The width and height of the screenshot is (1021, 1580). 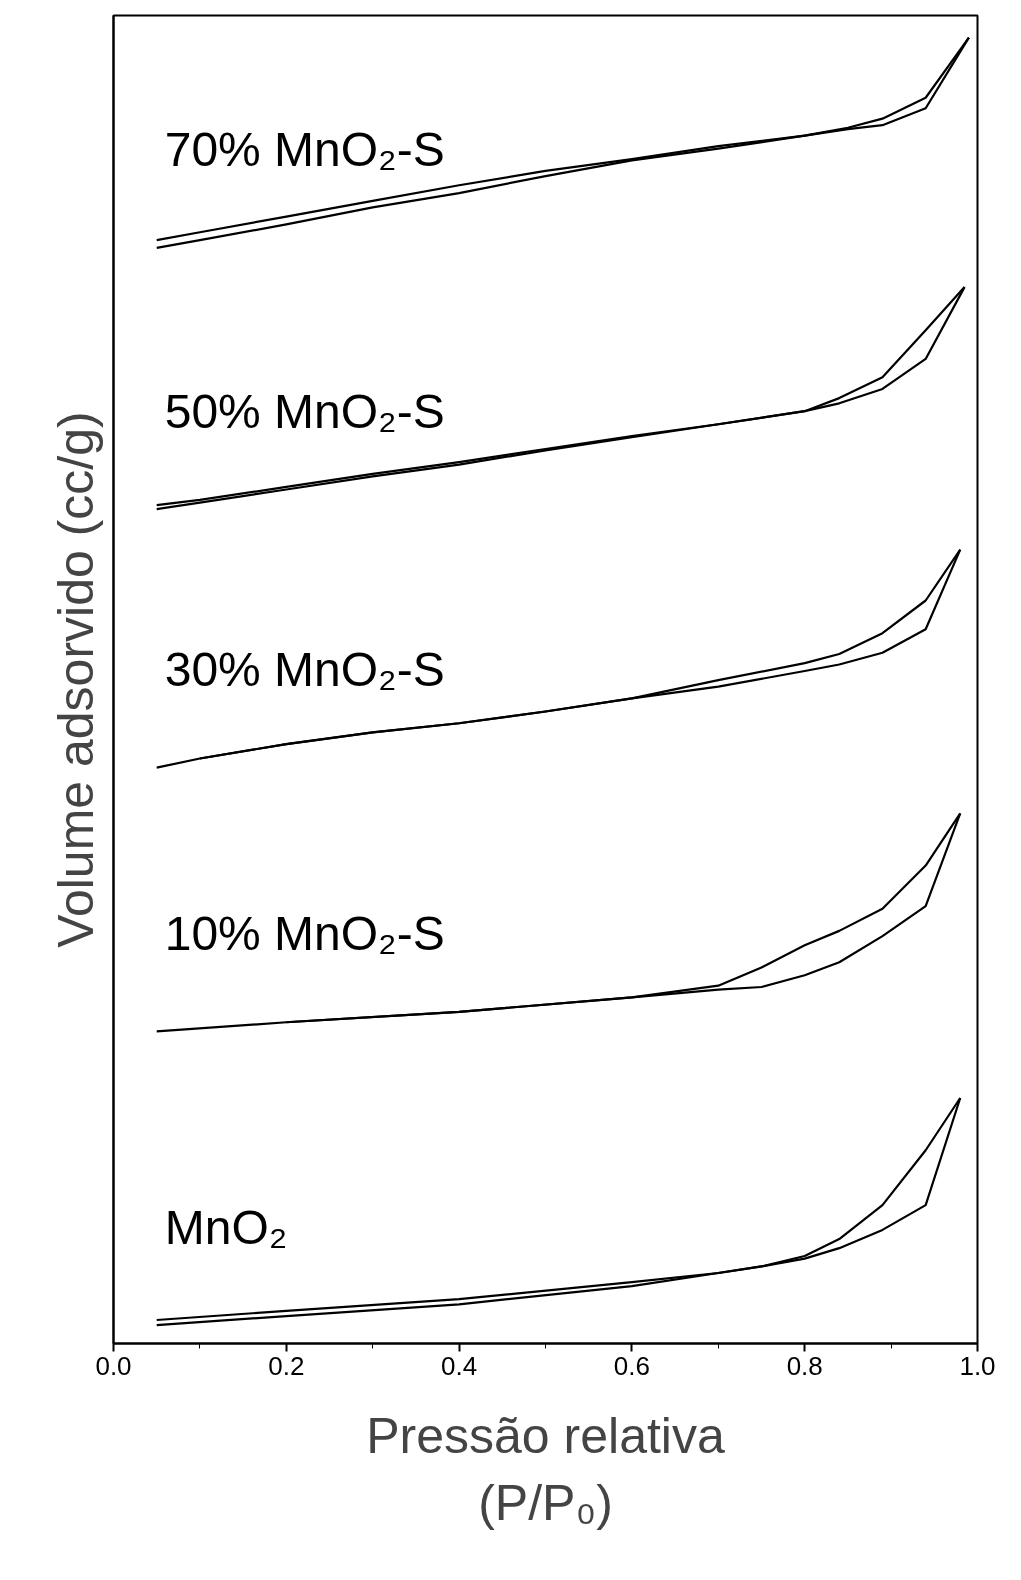 I want to click on series-label: 50% MnO₂-S, so click(x=304, y=411).